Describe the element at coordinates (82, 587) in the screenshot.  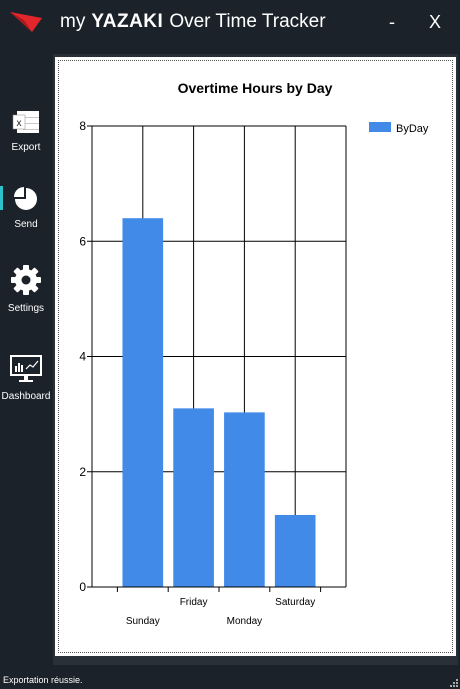
I see `y-tick-label: 0` at that location.